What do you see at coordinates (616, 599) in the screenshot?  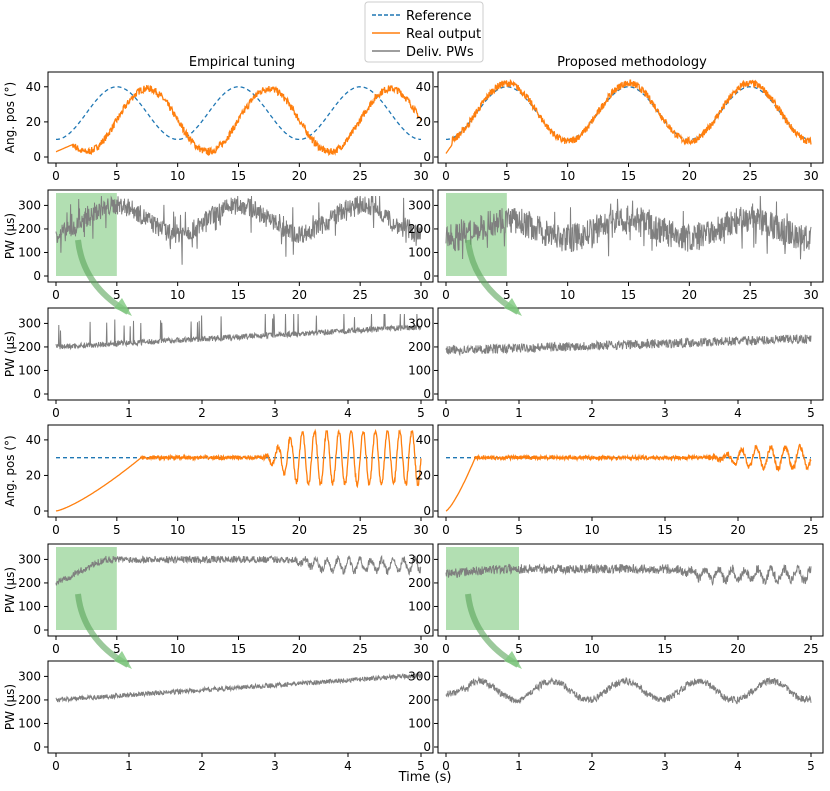 I see `panel-r4-c1: 0 100 200 300 0 5 10 15 20 25` at bounding box center [616, 599].